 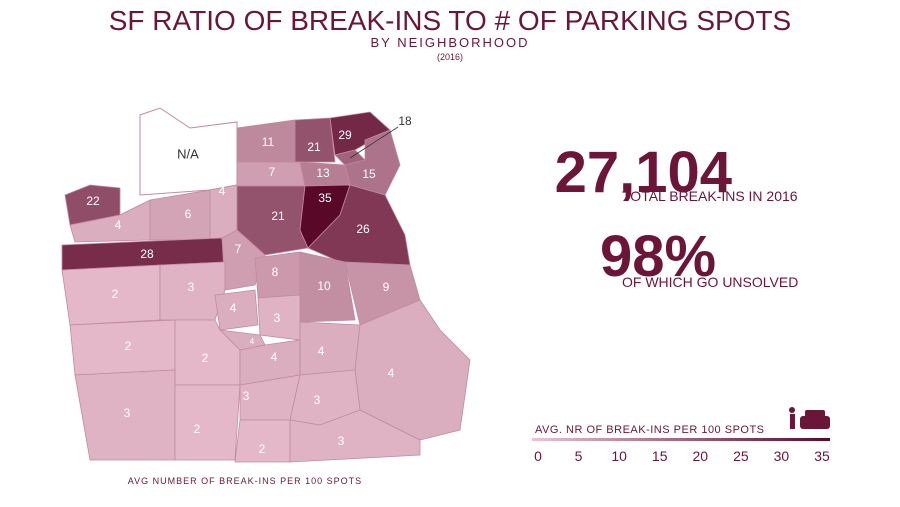 I want to click on legend-tick-label: 15, so click(x=660, y=456).